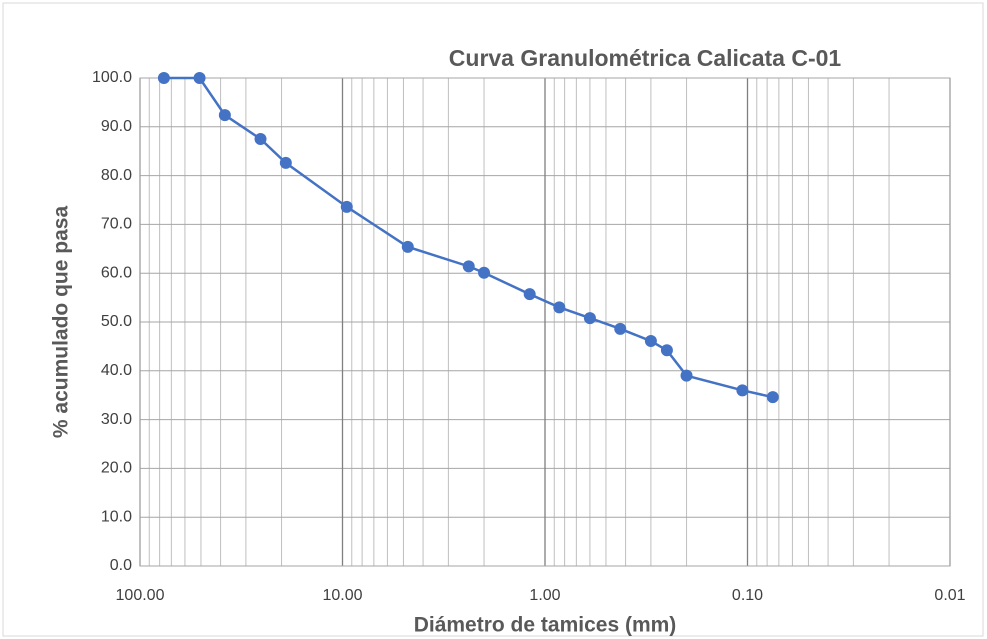 The height and width of the screenshot is (639, 987). What do you see at coordinates (140, 595) in the screenshot?
I see `x-tick-label: 100.00` at bounding box center [140, 595].